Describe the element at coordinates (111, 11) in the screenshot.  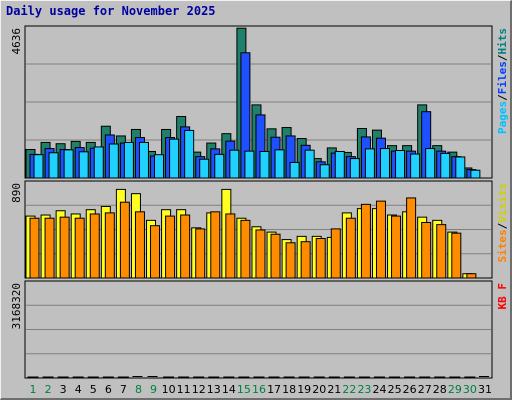
I see `graph-title: Daily usage for November 2025` at that location.